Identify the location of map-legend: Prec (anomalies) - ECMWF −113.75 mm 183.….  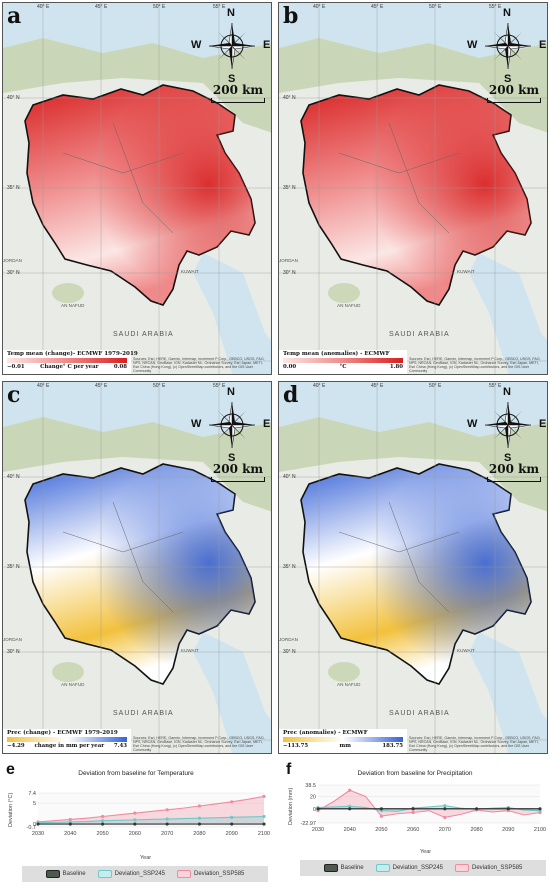
(343, 741).